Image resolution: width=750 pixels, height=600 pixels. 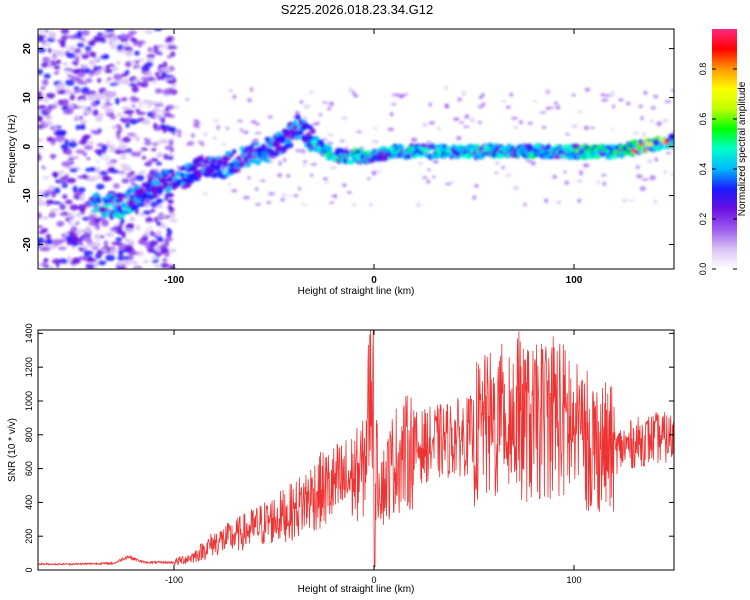 I want to click on snr-y-axis-label: SNR (10 * v/v), so click(x=12, y=450).